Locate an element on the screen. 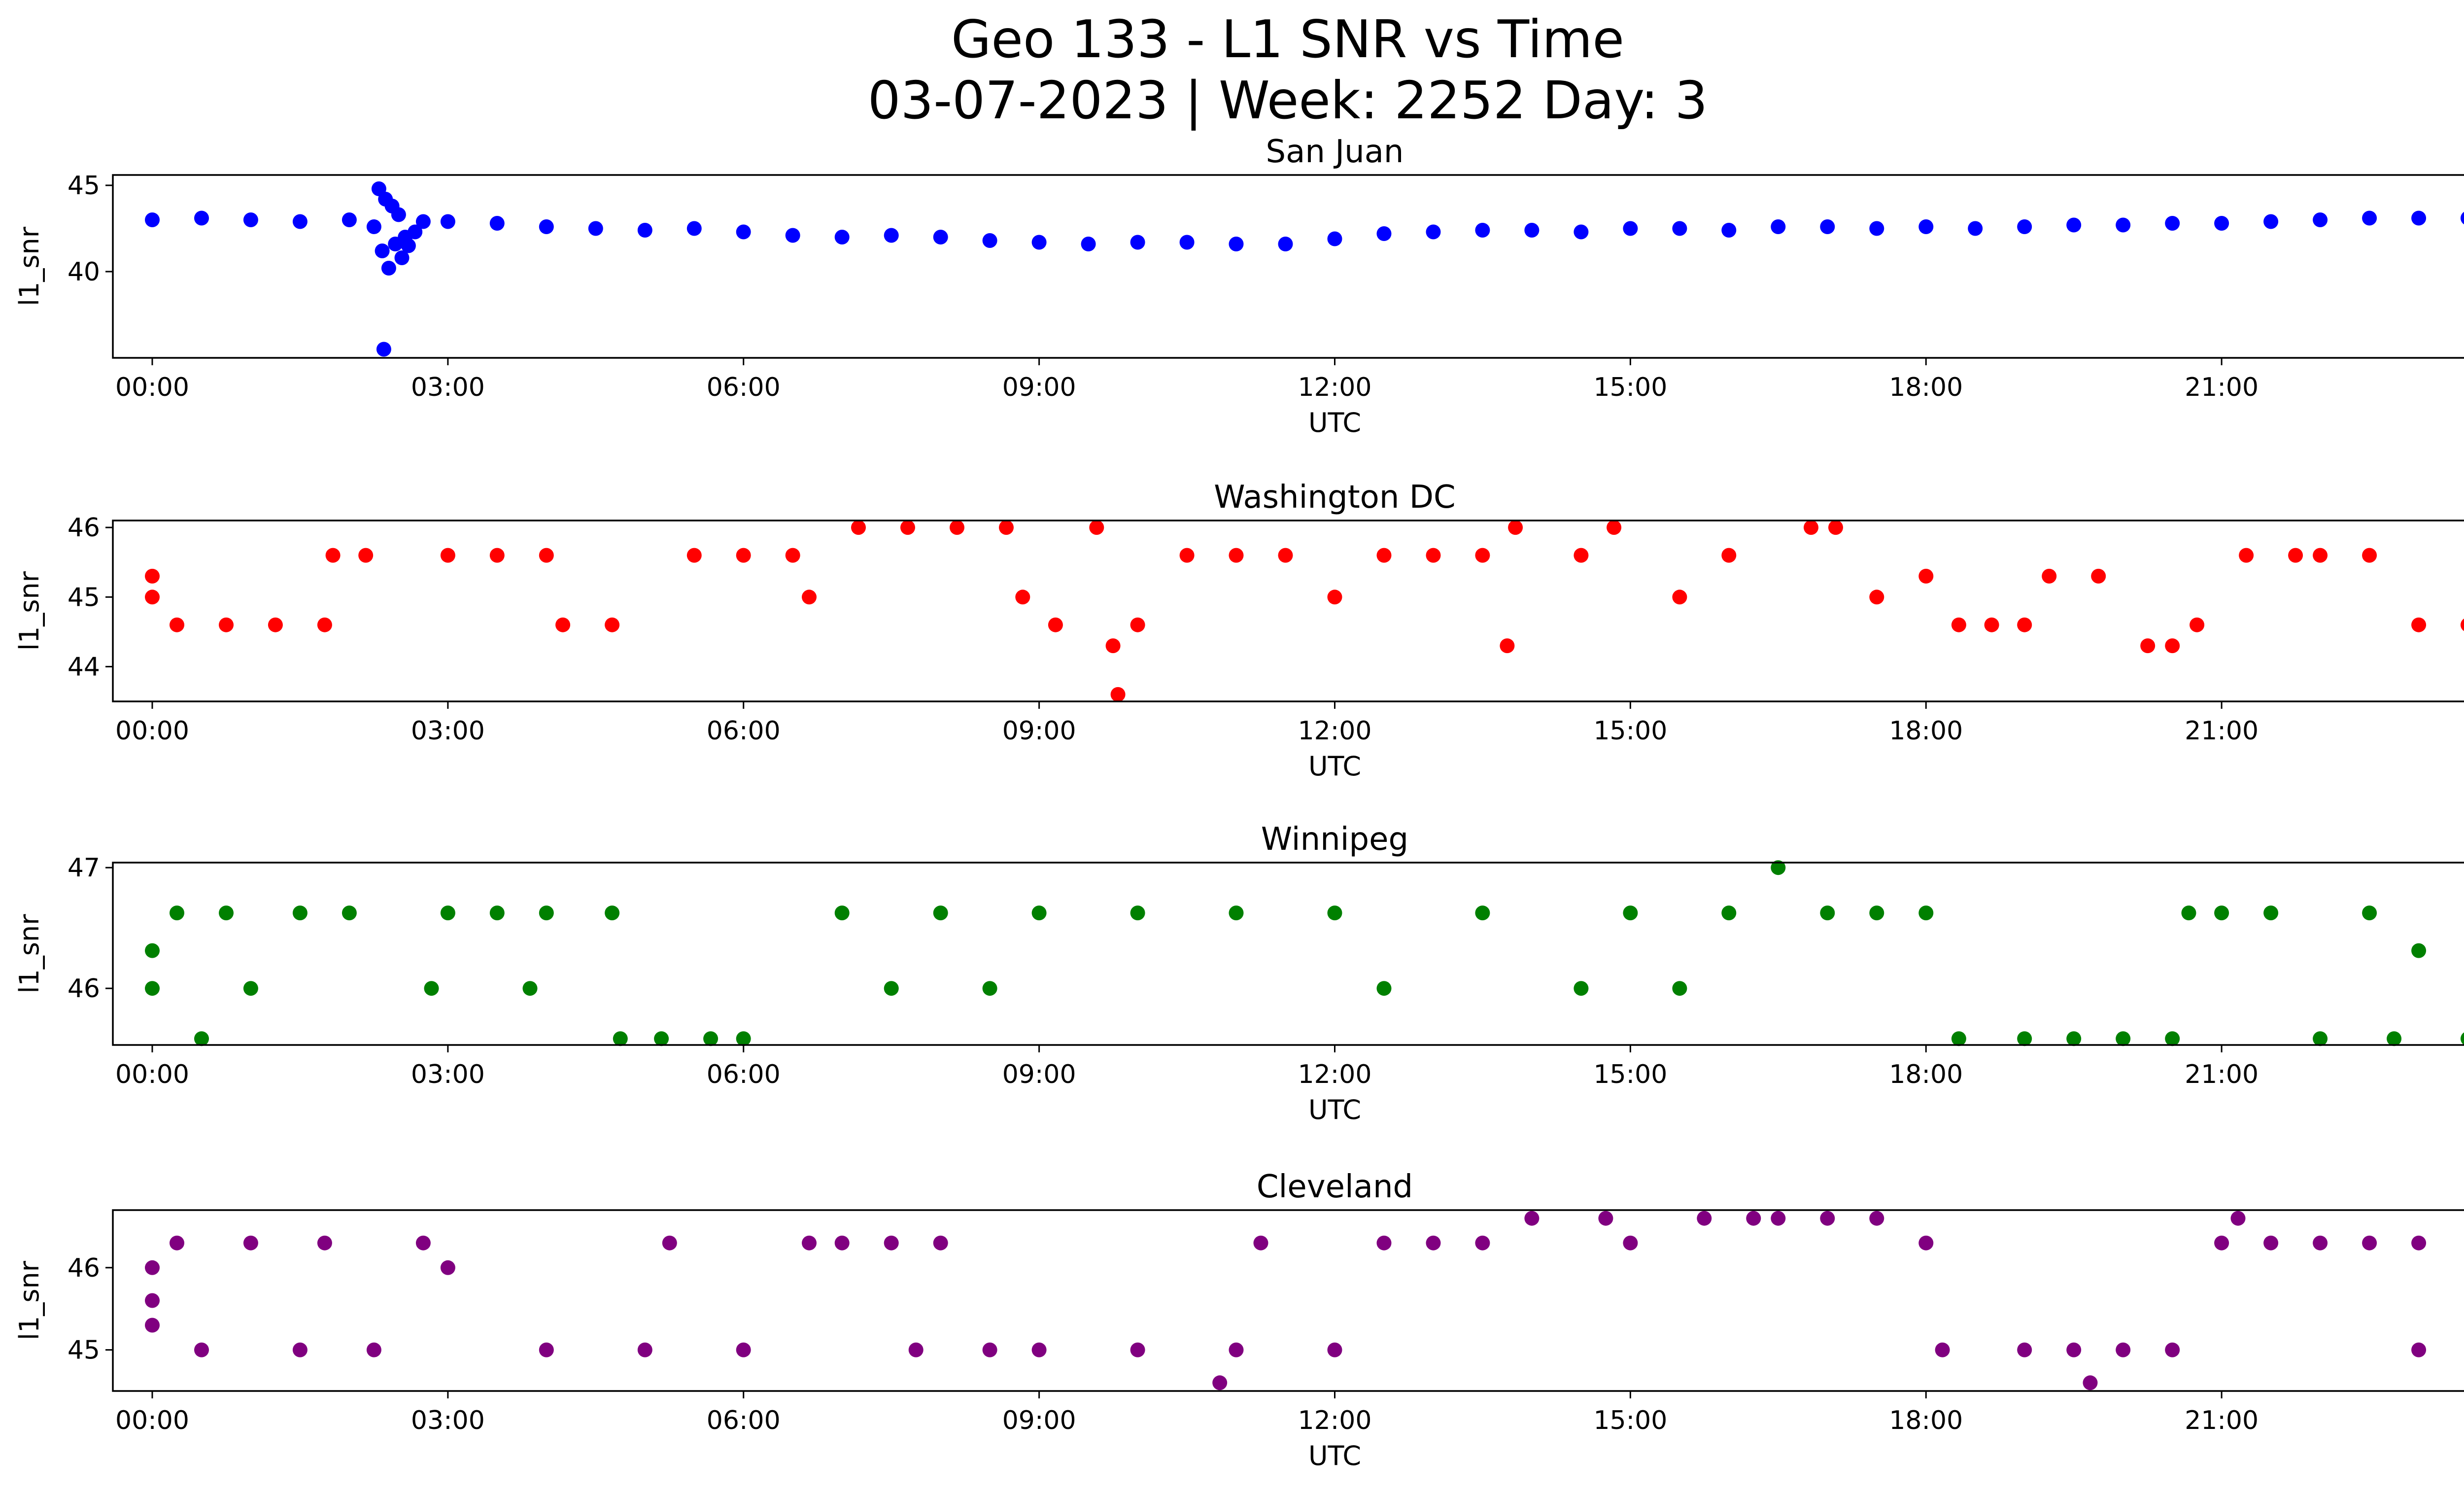 This screenshot has width=2464, height=1495. x-tick-label: 06:00 is located at coordinates (744, 387).